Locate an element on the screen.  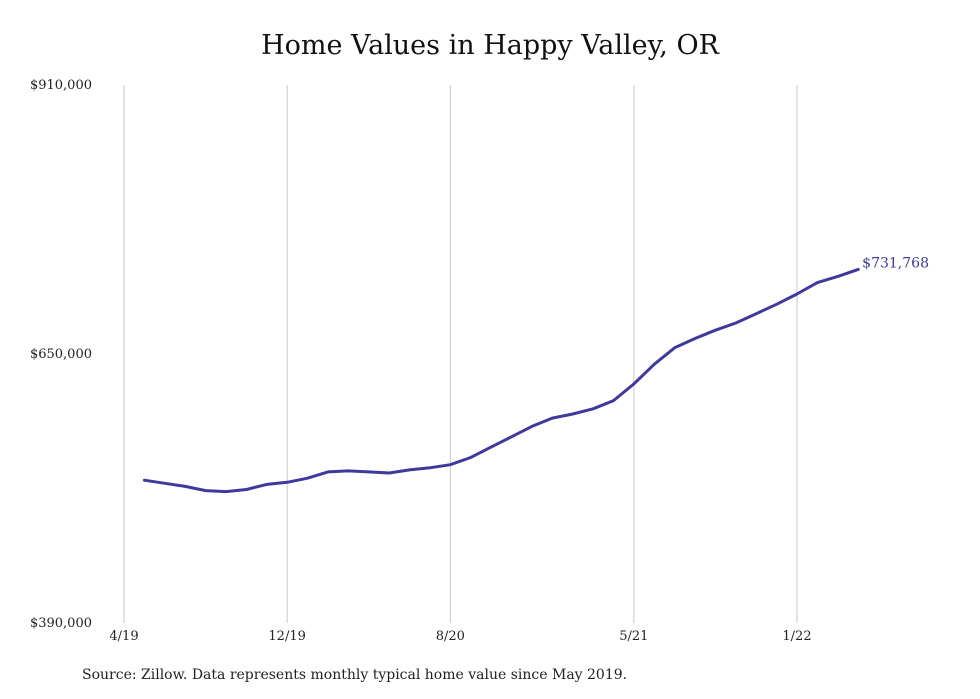
y-axis-ticks: $910,000 $650,000 $390,000 is located at coordinates (61, 354).